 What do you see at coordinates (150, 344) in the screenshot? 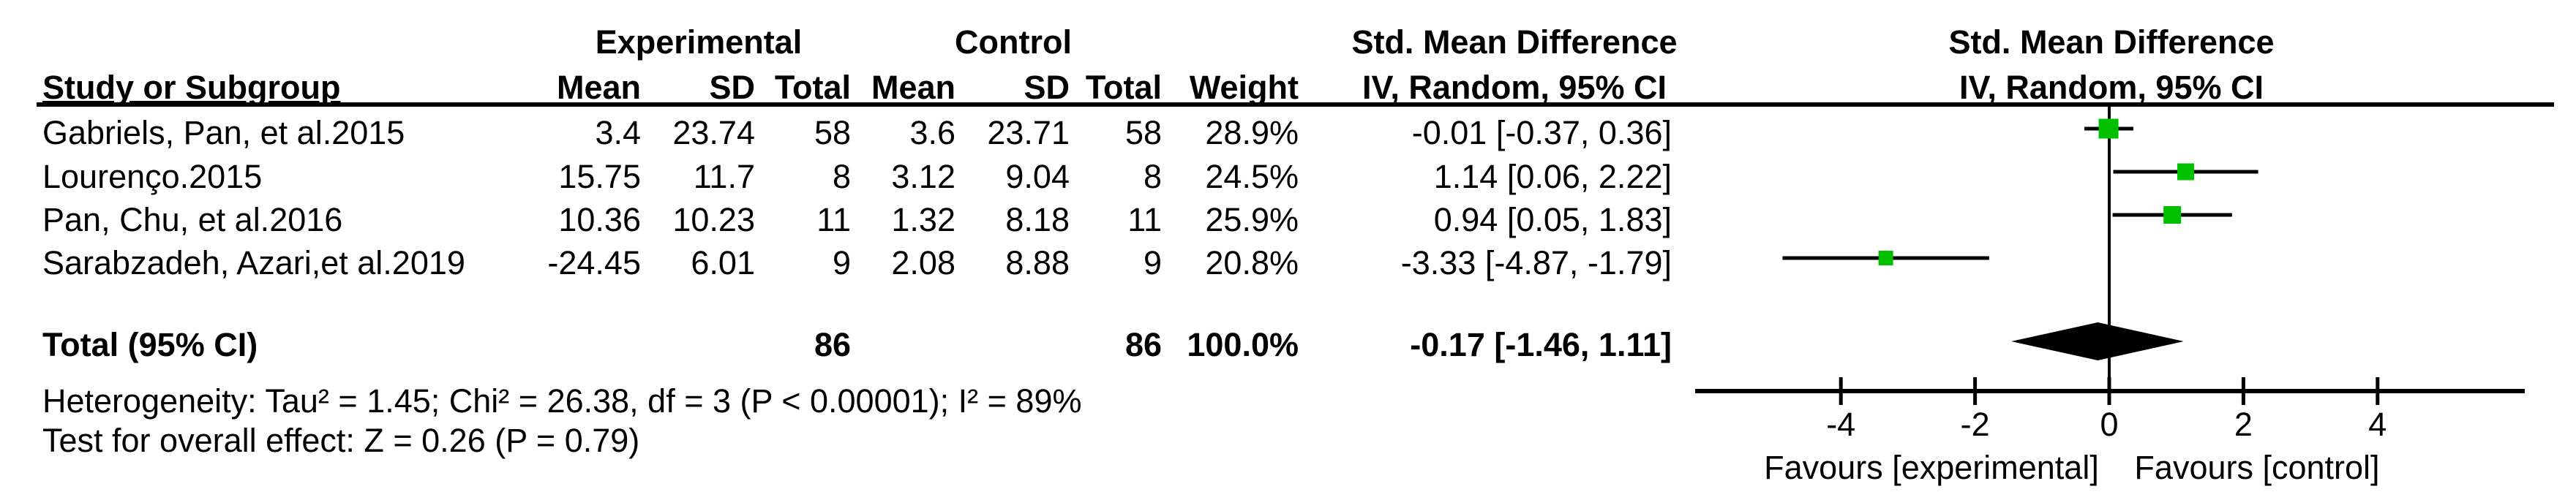
I see `total-label: Total (95% CI)` at bounding box center [150, 344].